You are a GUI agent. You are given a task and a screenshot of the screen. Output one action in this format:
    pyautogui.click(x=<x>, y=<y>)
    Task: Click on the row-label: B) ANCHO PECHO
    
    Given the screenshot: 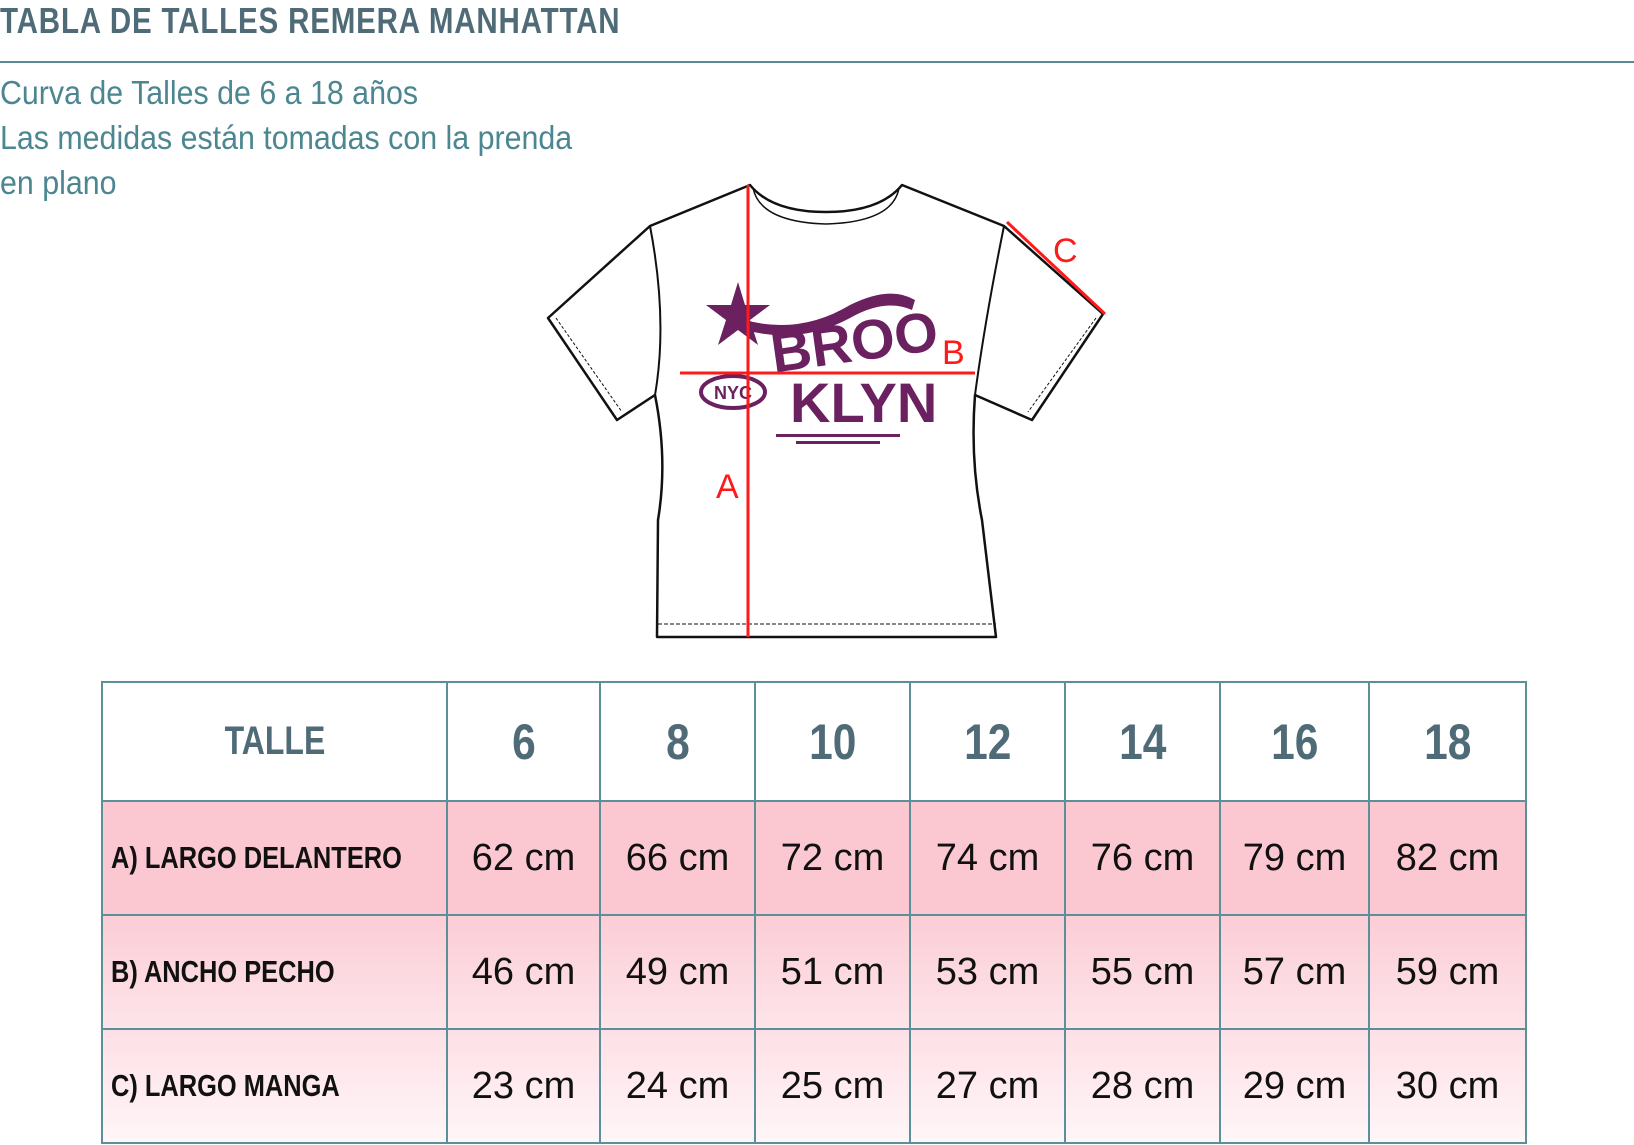 What is the action you would take?
    pyautogui.click(x=274, y=972)
    